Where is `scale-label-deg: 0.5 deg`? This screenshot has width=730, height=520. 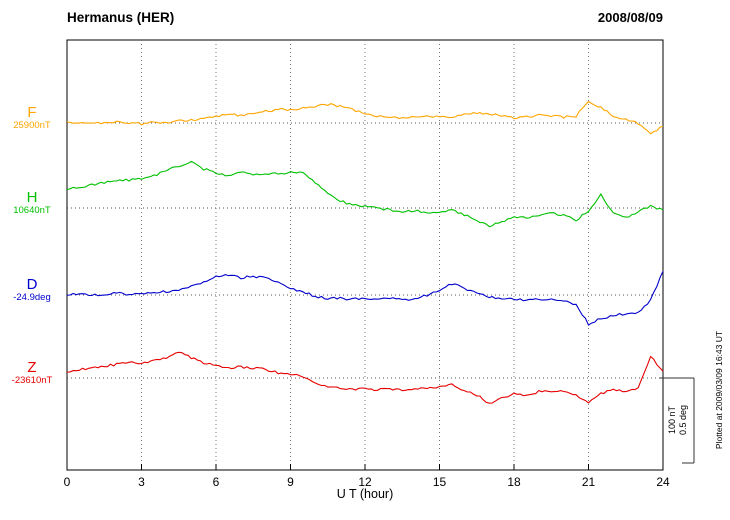 scale-label-deg: 0.5 deg is located at coordinates (683, 420).